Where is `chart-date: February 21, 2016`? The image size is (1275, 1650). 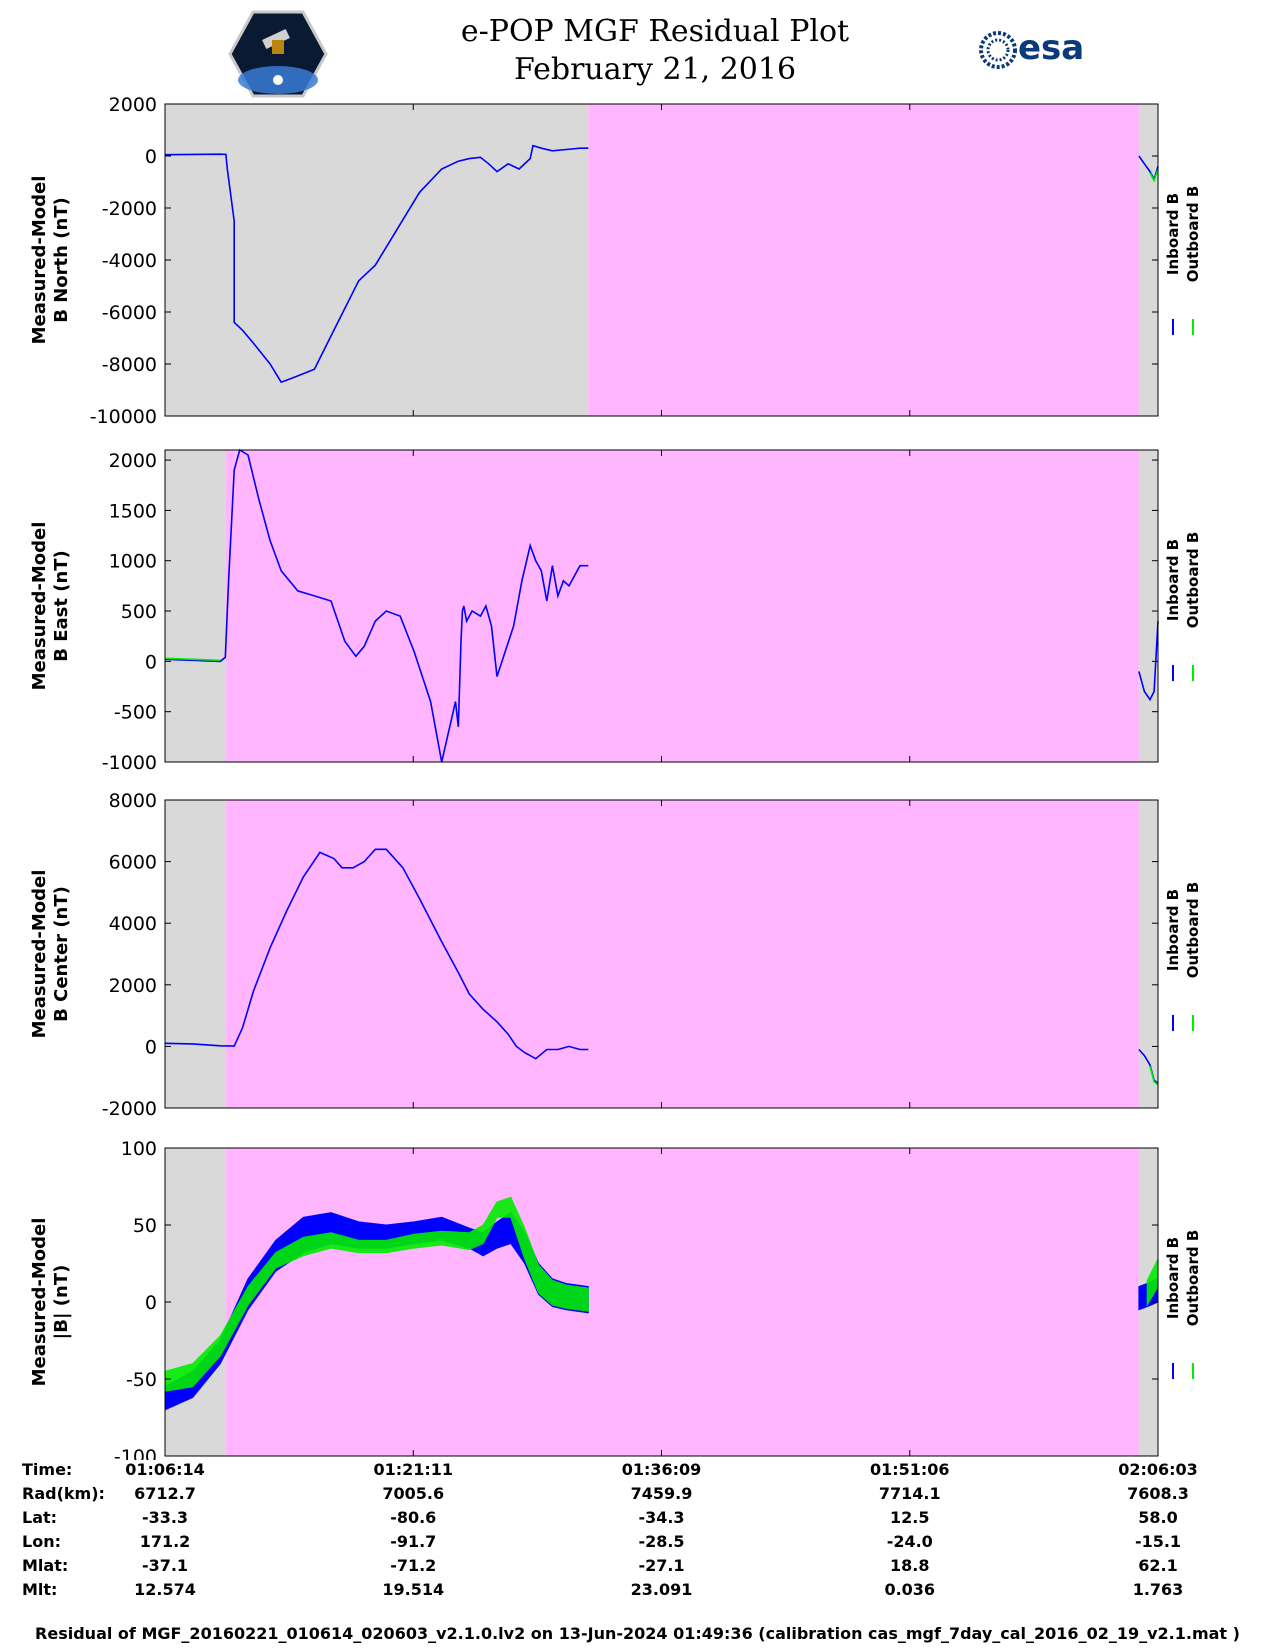
chart-date: February 21, 2016 is located at coordinates (655, 69).